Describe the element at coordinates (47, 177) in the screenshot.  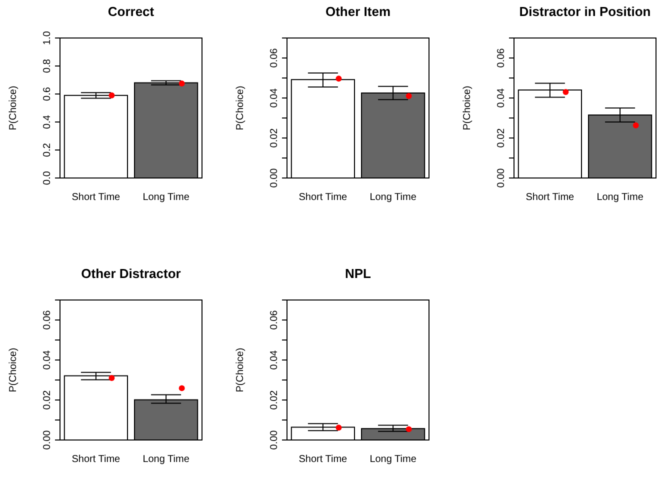
I see `y-tick-label: 0.0` at that location.